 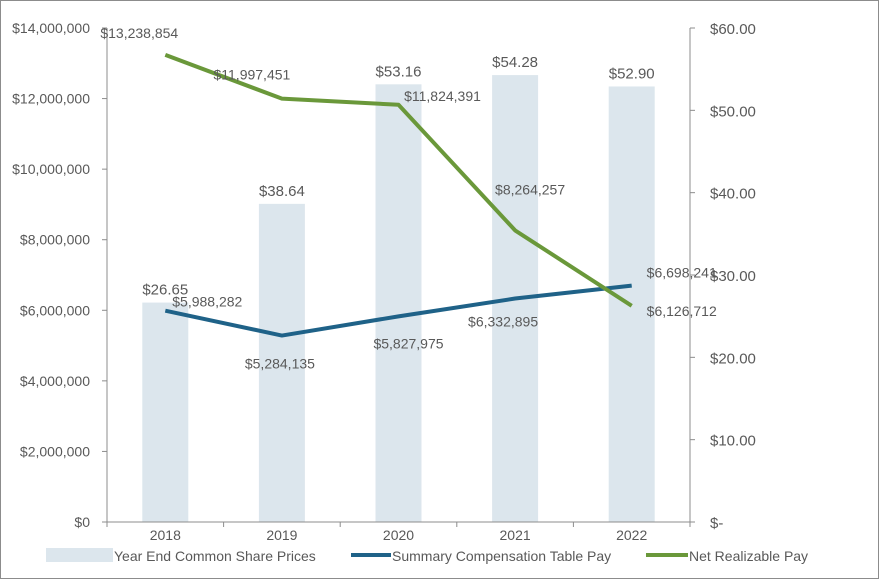 What do you see at coordinates (282, 191) in the screenshot?
I see `bar-data-label: $38.64` at bounding box center [282, 191].